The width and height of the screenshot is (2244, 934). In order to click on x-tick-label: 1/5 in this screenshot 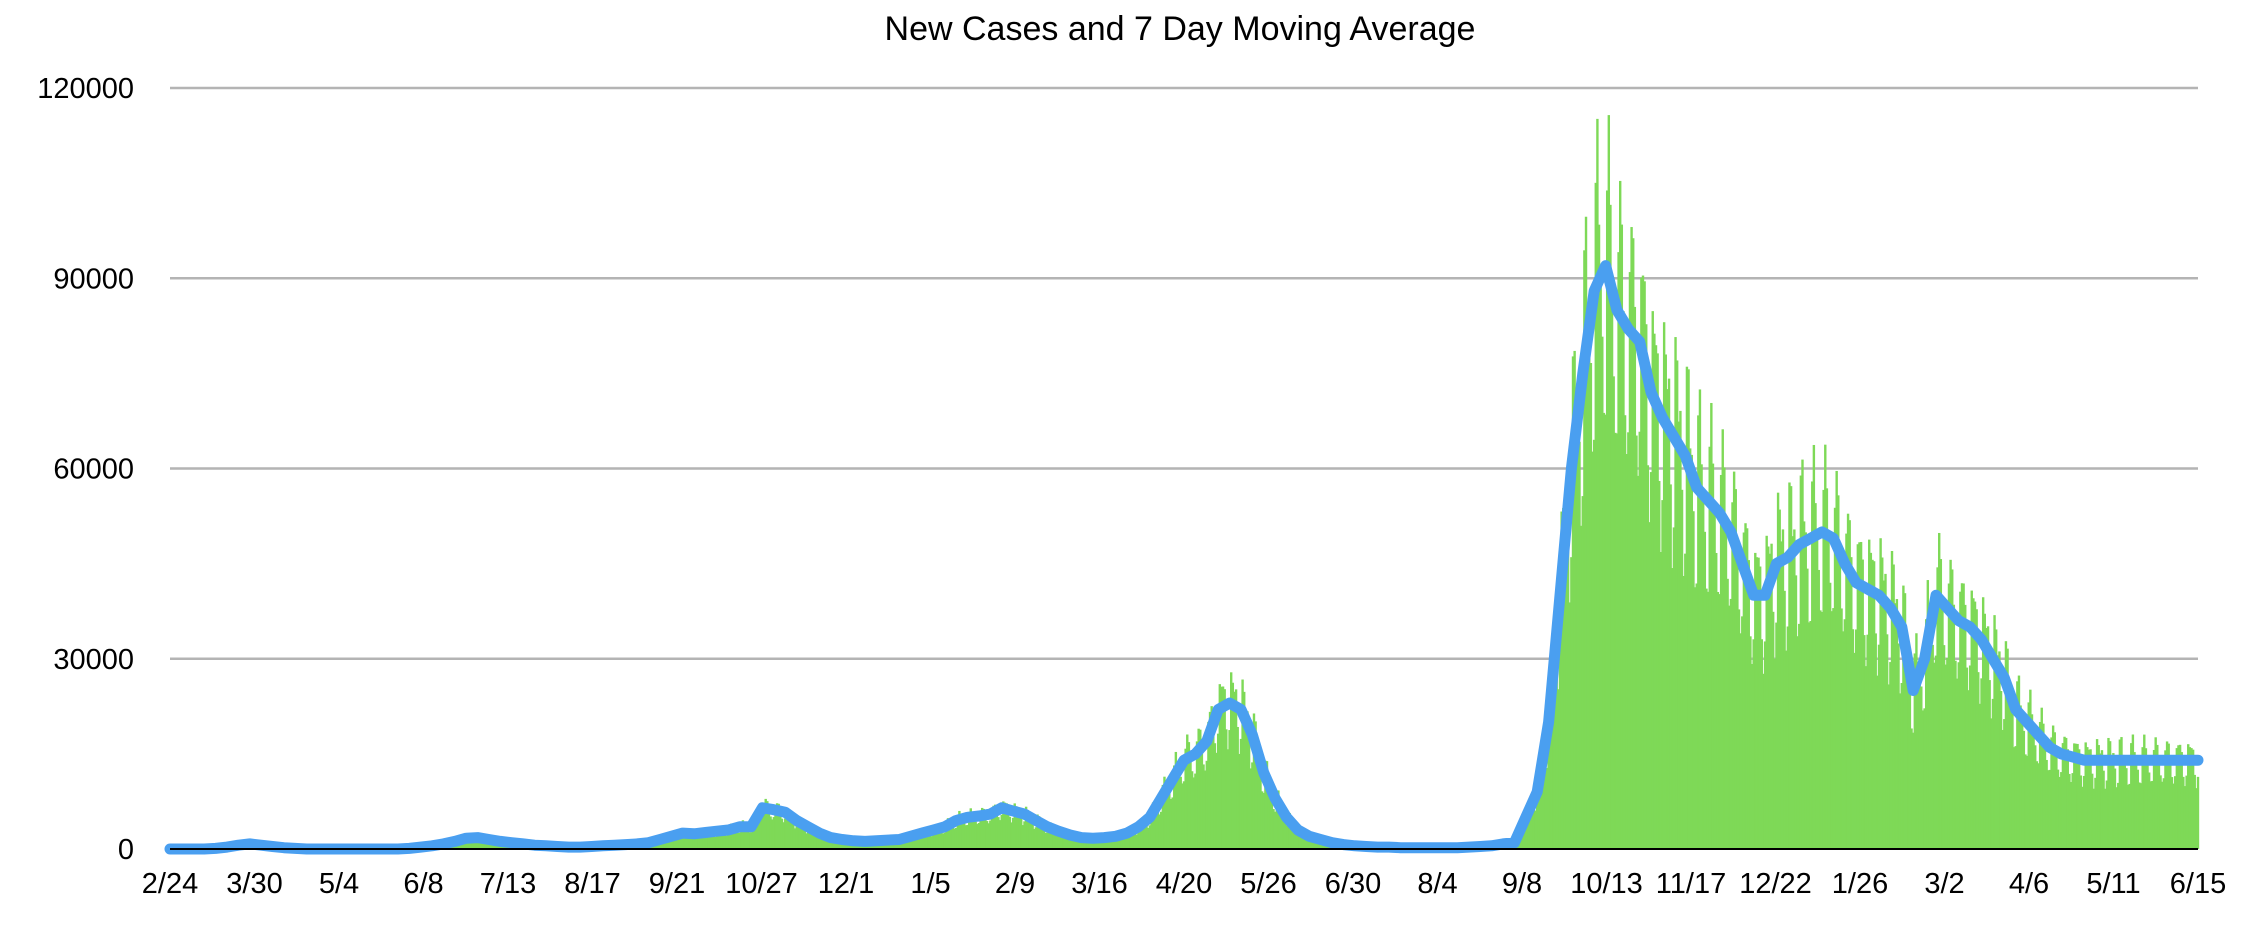, I will do `click(930, 884)`.